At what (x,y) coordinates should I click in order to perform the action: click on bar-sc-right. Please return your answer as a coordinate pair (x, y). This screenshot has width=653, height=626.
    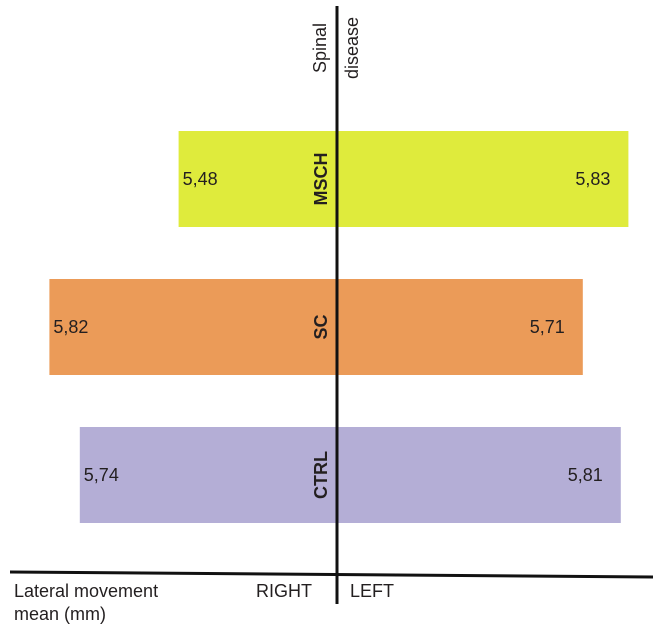
    Looking at the image, I should click on (193, 327).